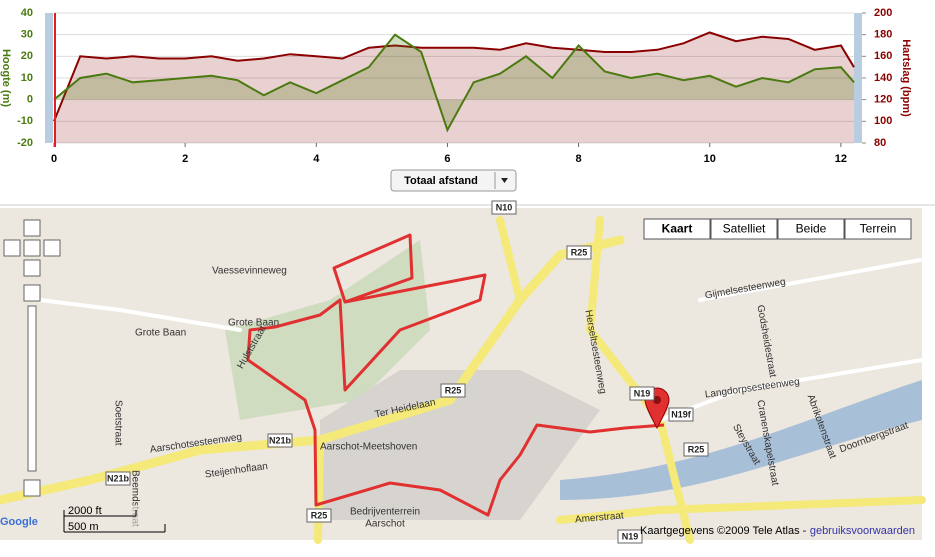 The image size is (935, 557). Describe the element at coordinates (27, 56) in the screenshot. I see `y-tick-label: 20` at that location.